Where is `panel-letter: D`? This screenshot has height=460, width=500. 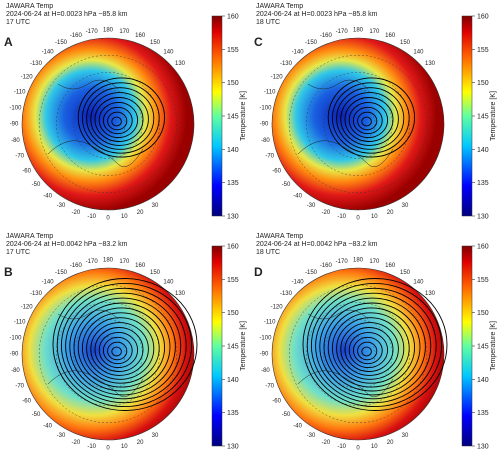
panel-letter: D is located at coordinates (258, 272).